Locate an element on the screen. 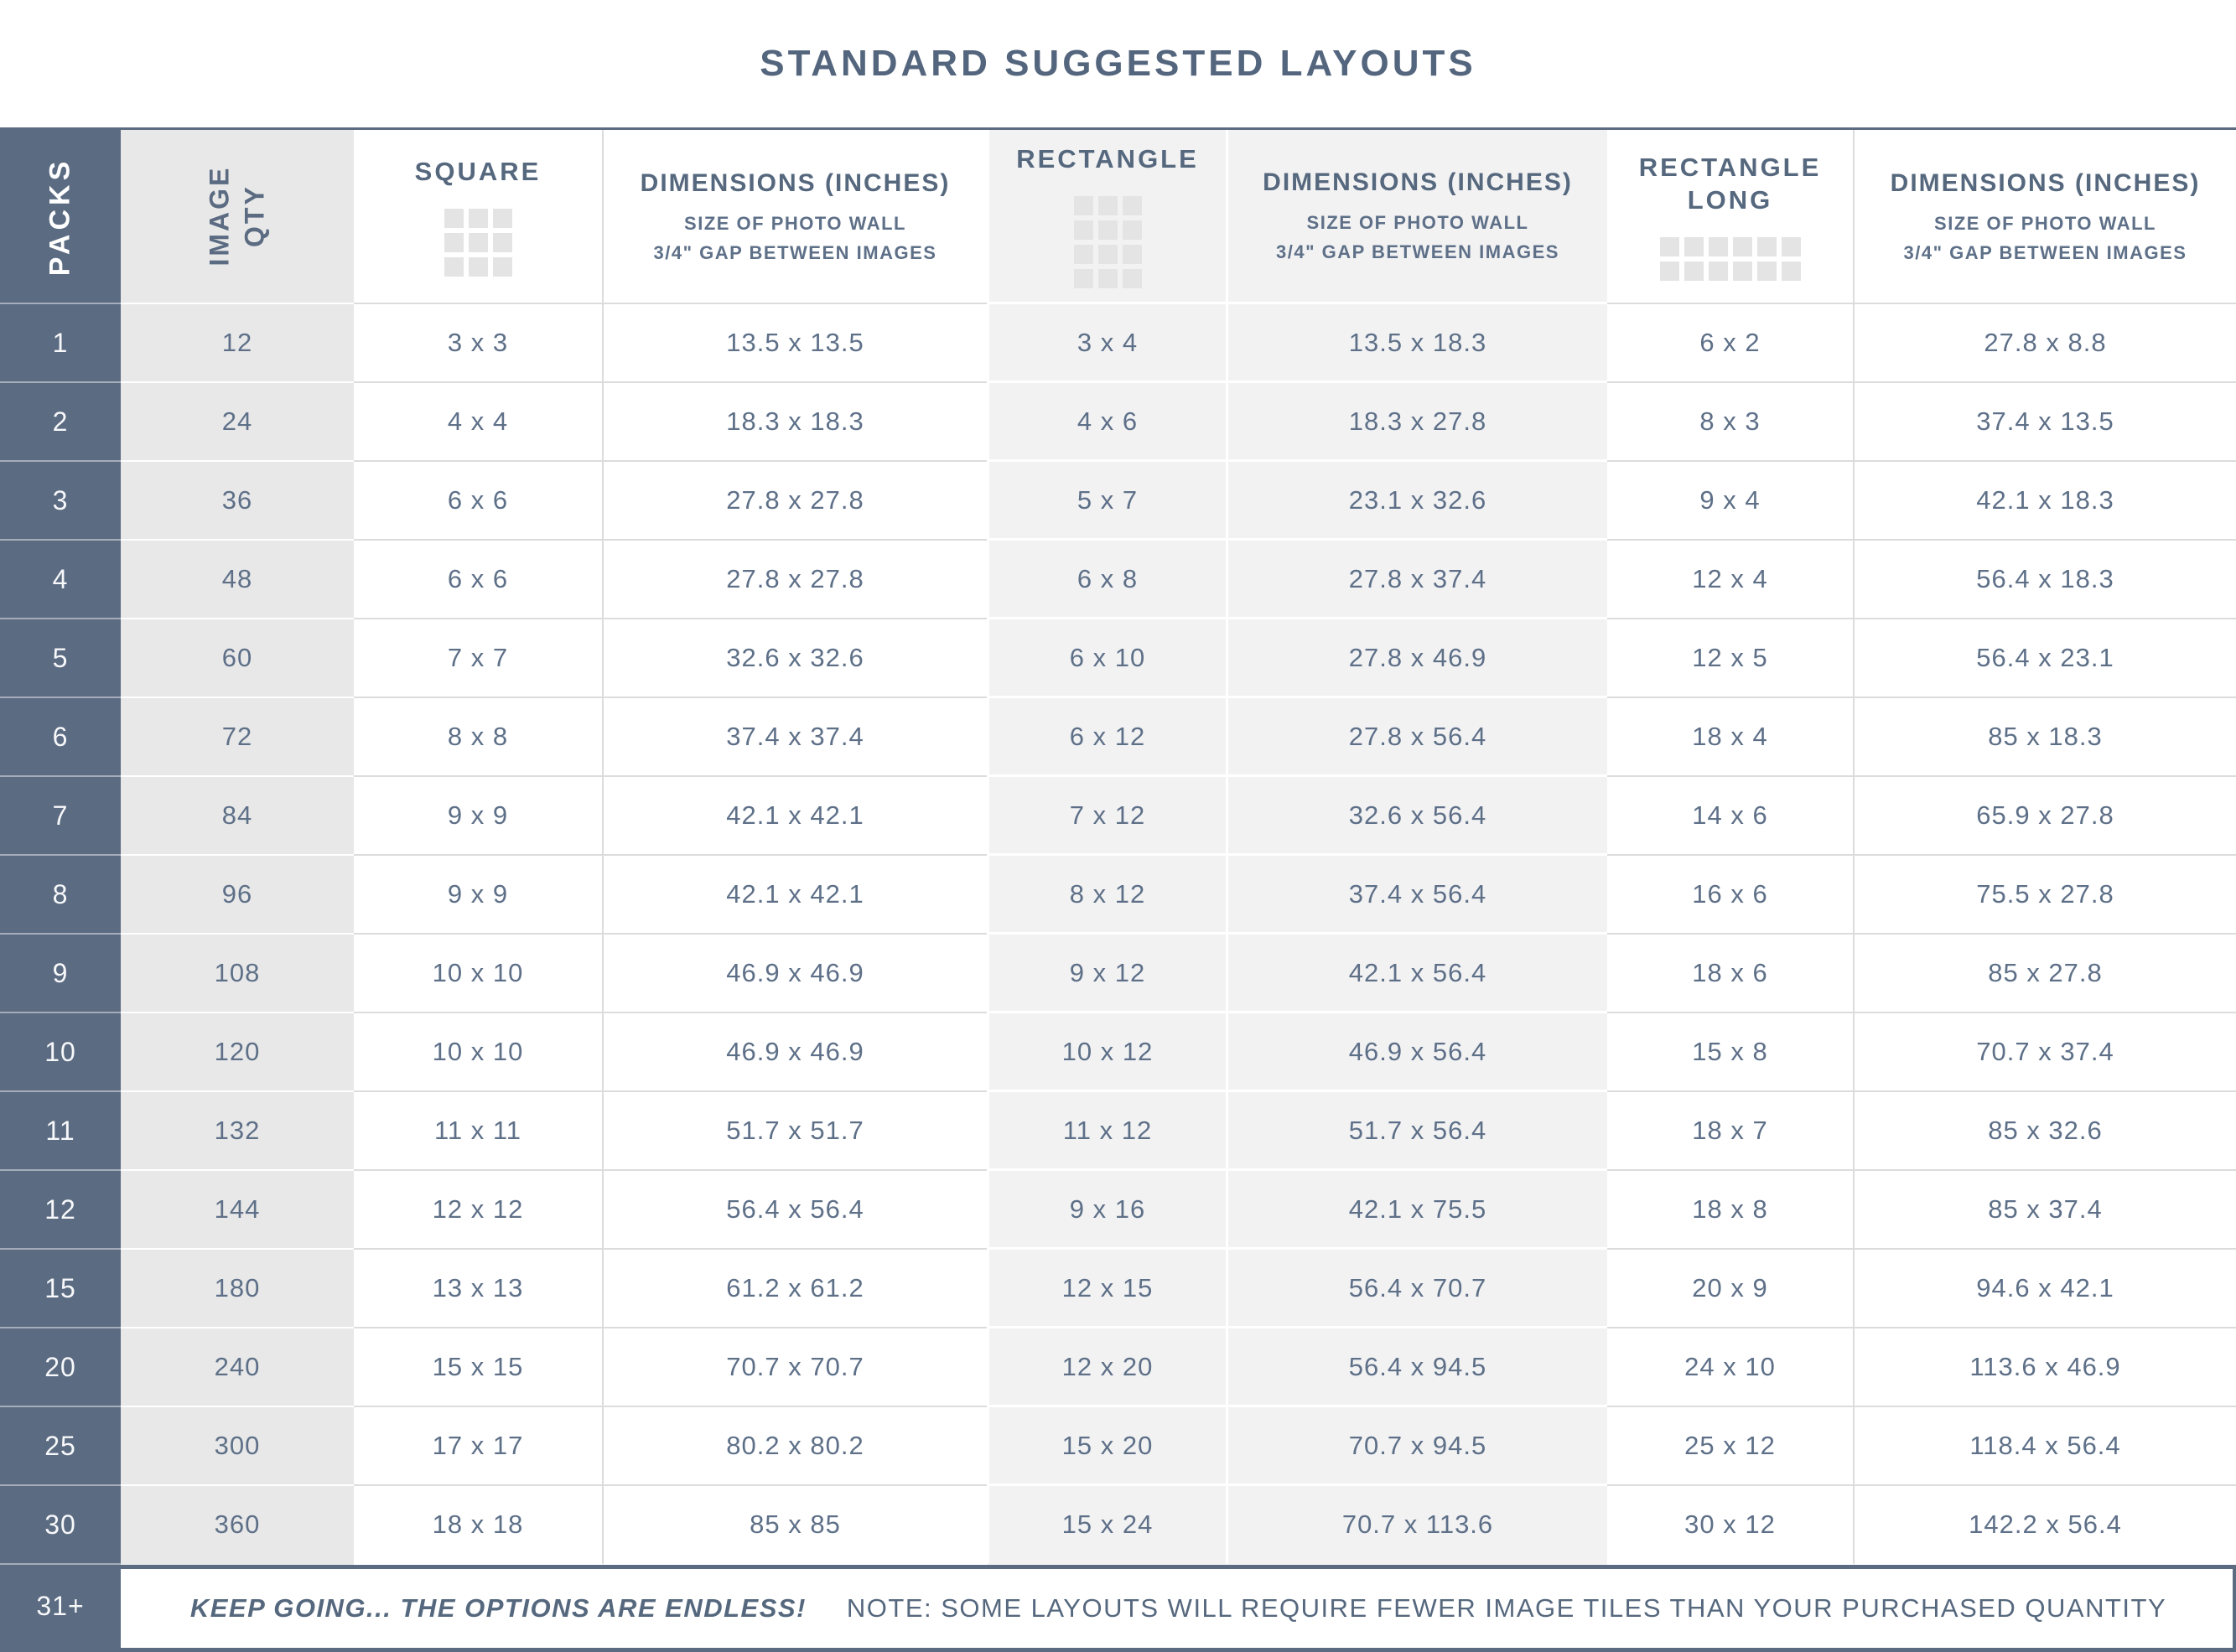 The height and width of the screenshot is (1652, 2236). rectangle-dimensions-cell: 46.9 x 56.4 is located at coordinates (1417, 1052).